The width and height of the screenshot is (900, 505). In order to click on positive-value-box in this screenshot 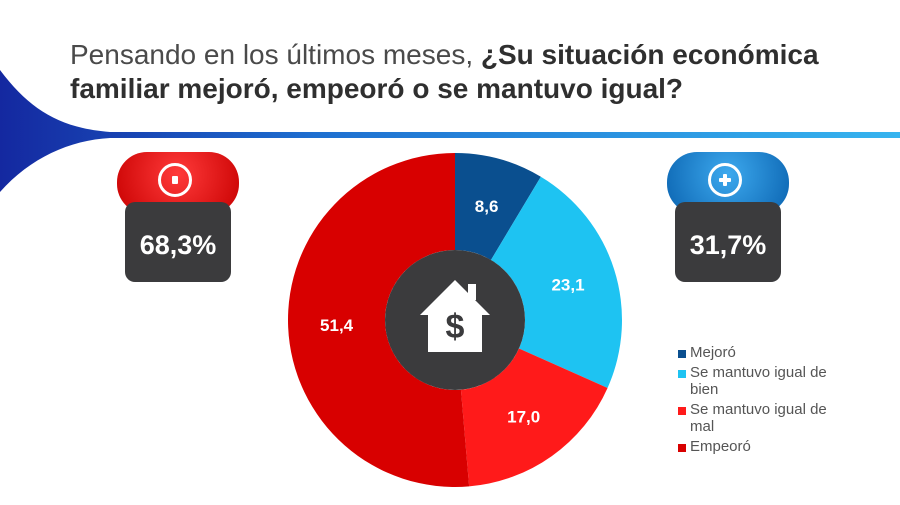, I will do `click(728, 242)`.